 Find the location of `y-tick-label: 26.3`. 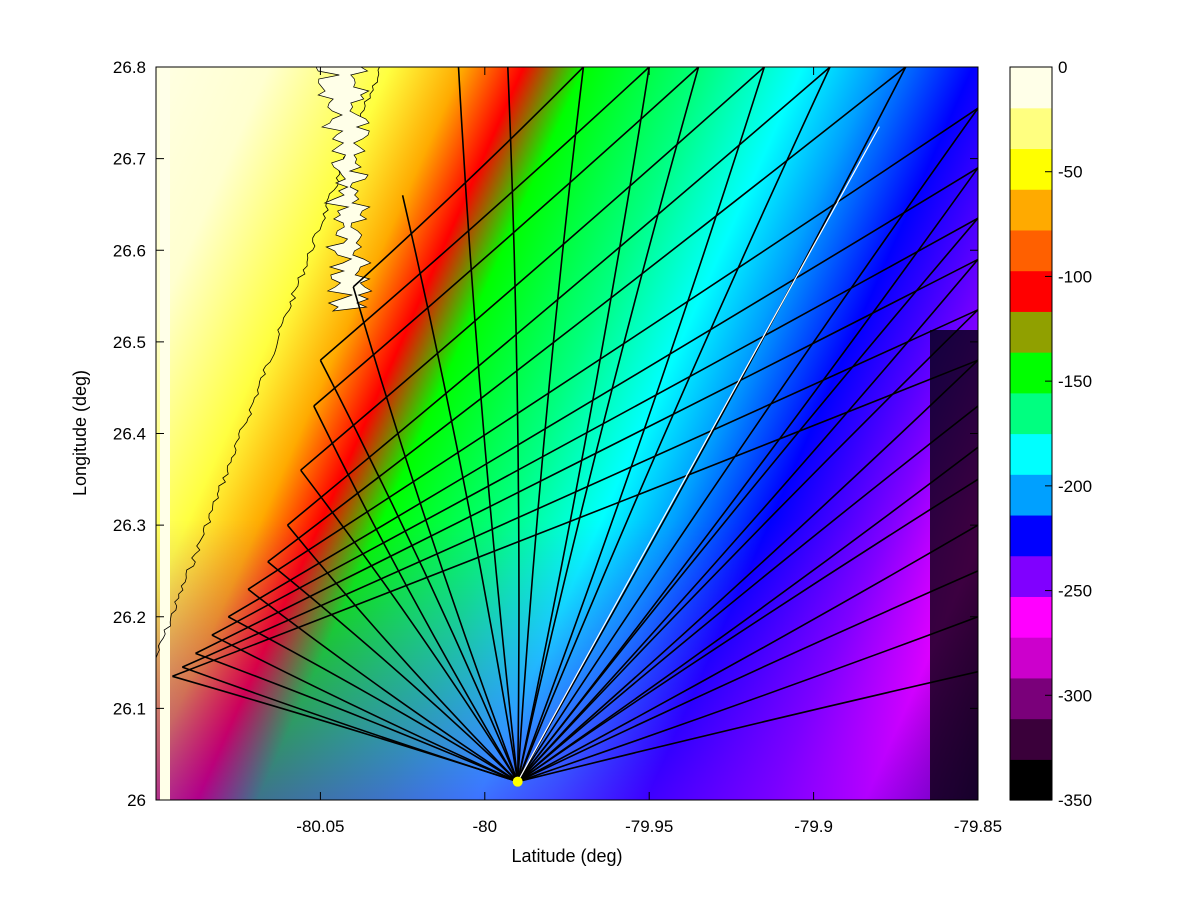

y-tick-label: 26.3 is located at coordinates (129, 525).